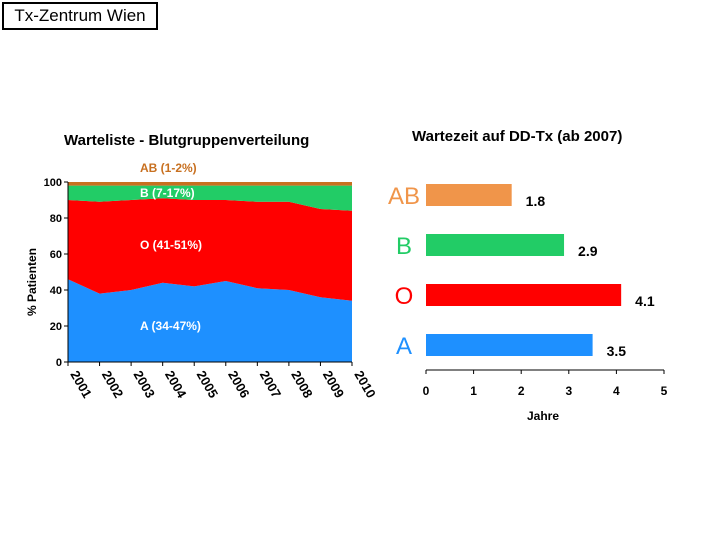 The height and width of the screenshot is (540, 720). Describe the element at coordinates (56, 219) in the screenshot. I see `area-y-tick-label: 80` at that location.